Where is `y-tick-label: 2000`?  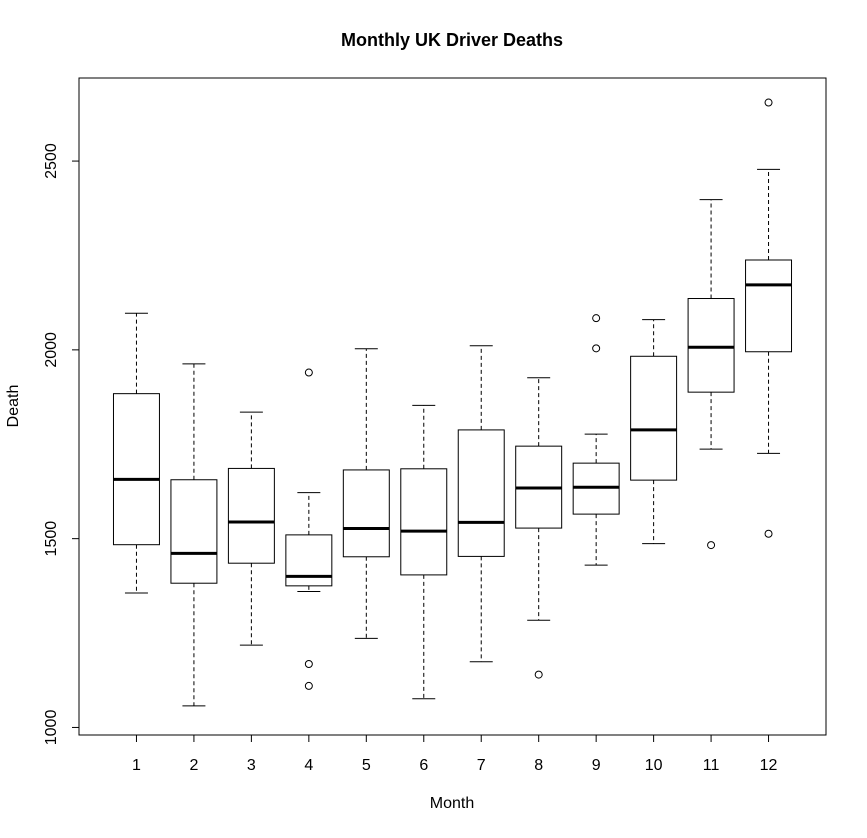 y-tick-label: 2000 is located at coordinates (51, 350).